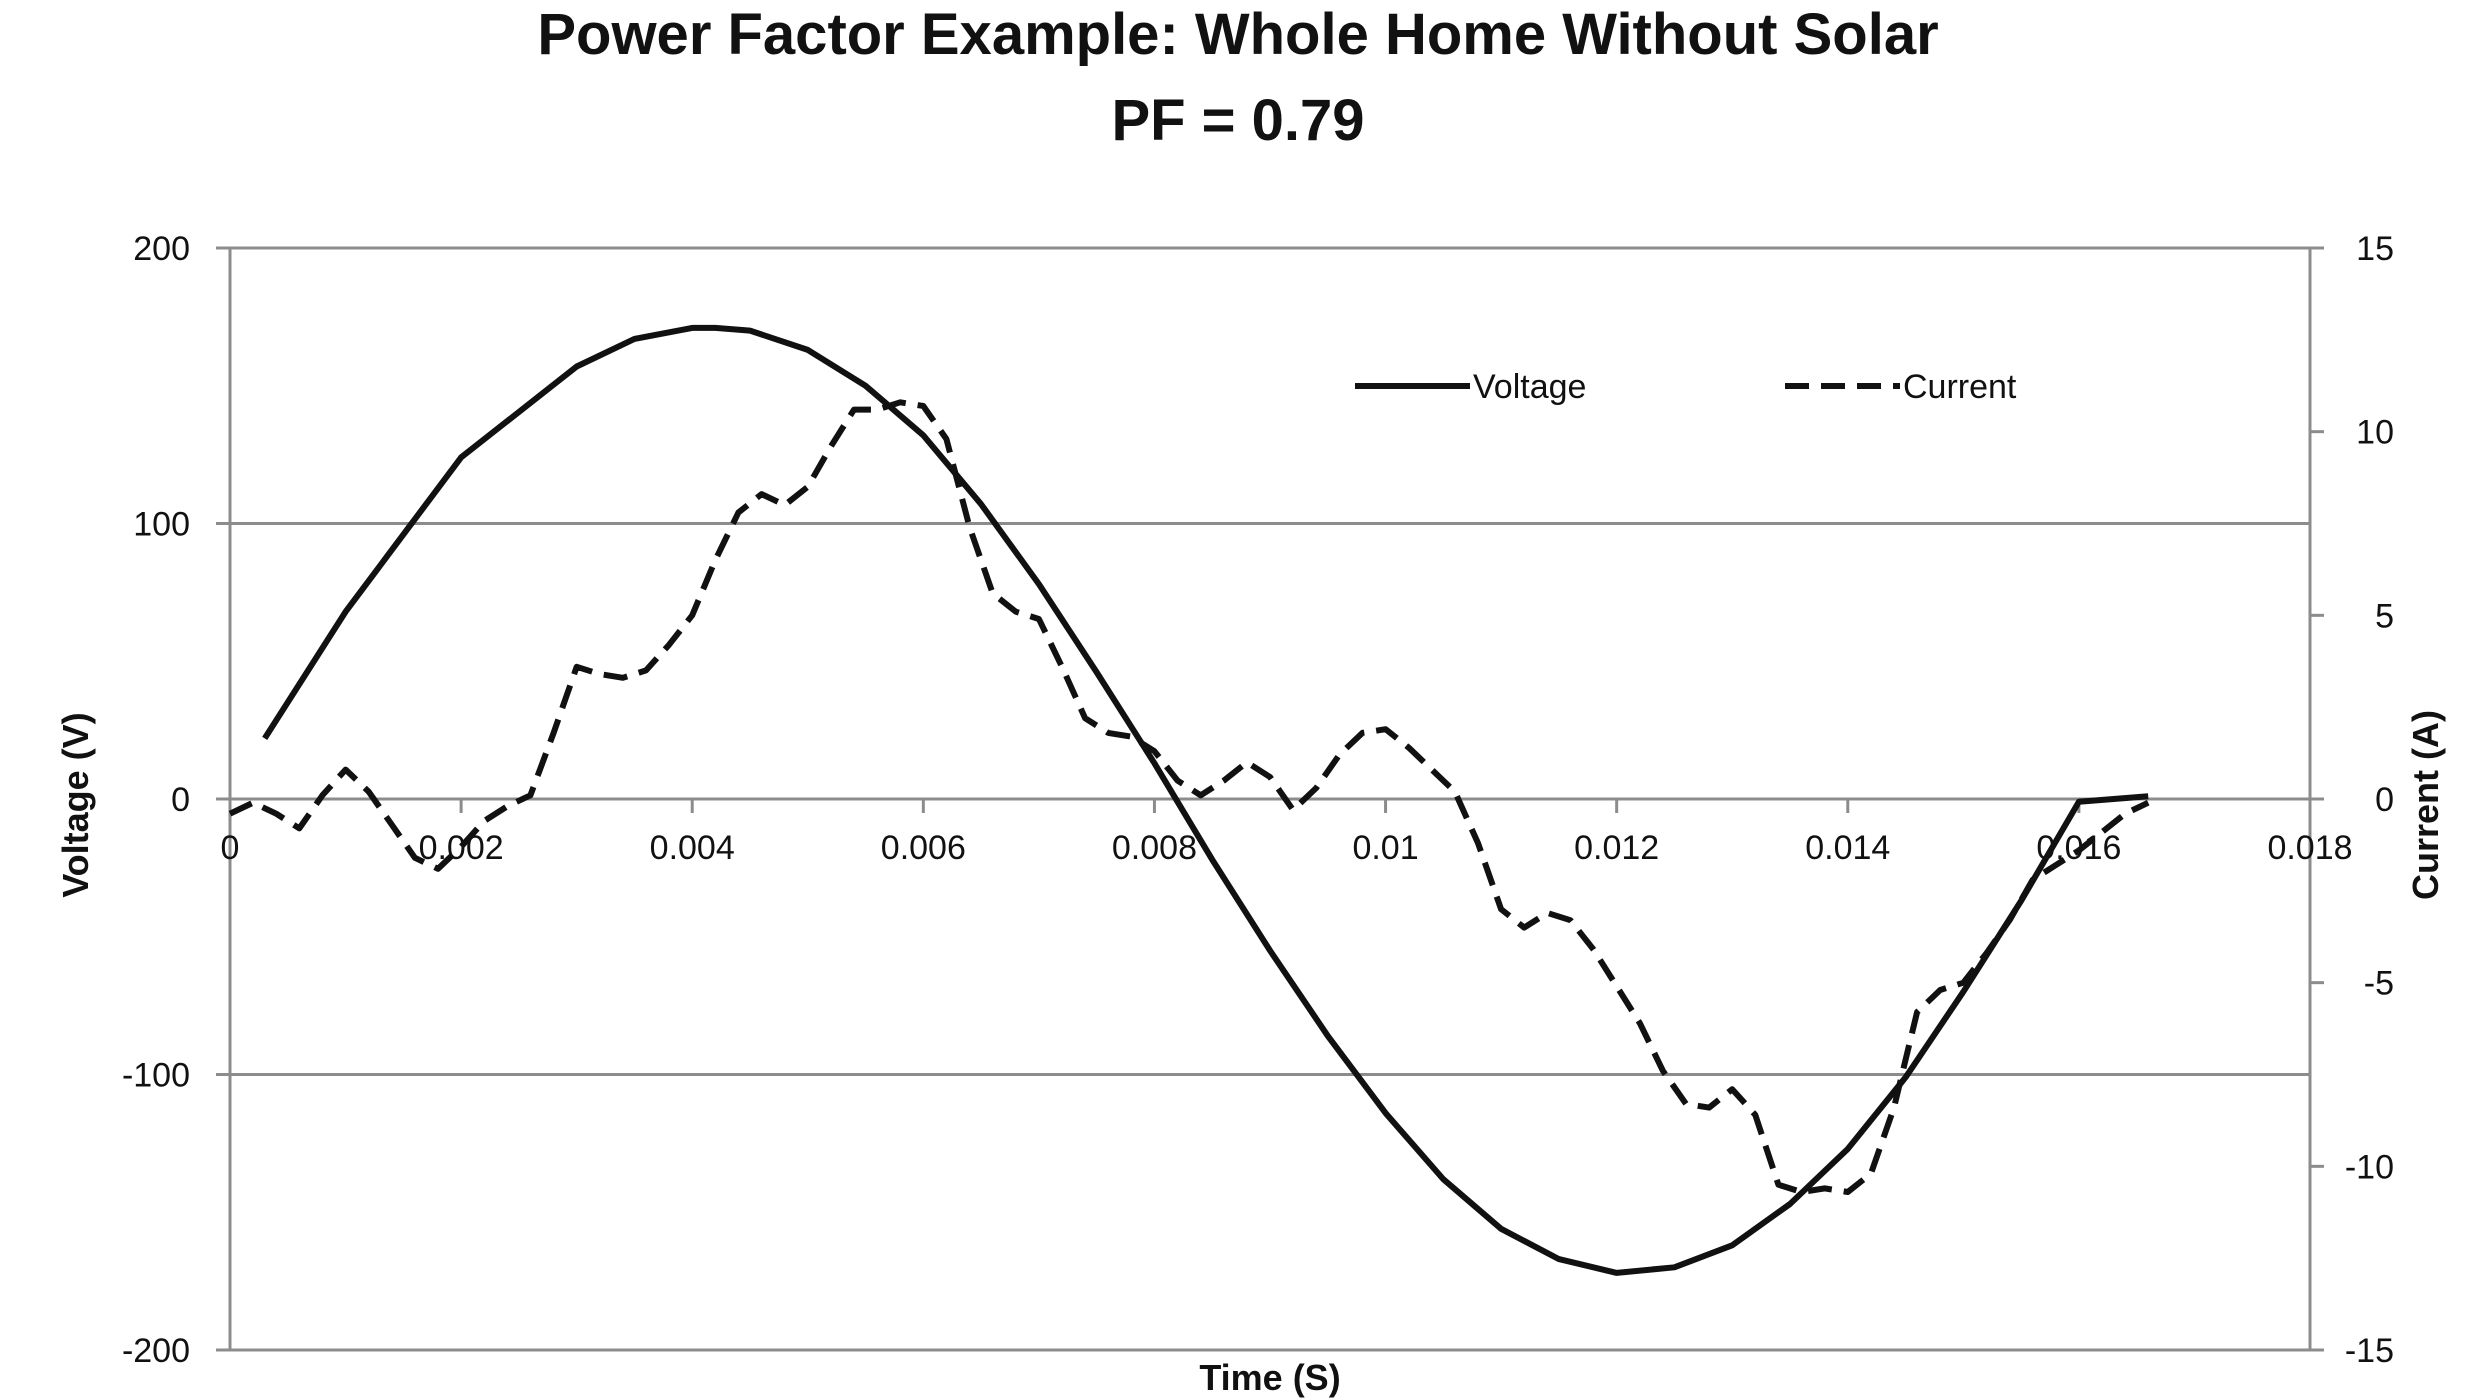 This screenshot has width=2476, height=1400. Describe the element at coordinates (161, 525) in the screenshot. I see `y-tick-label: 100` at that location.